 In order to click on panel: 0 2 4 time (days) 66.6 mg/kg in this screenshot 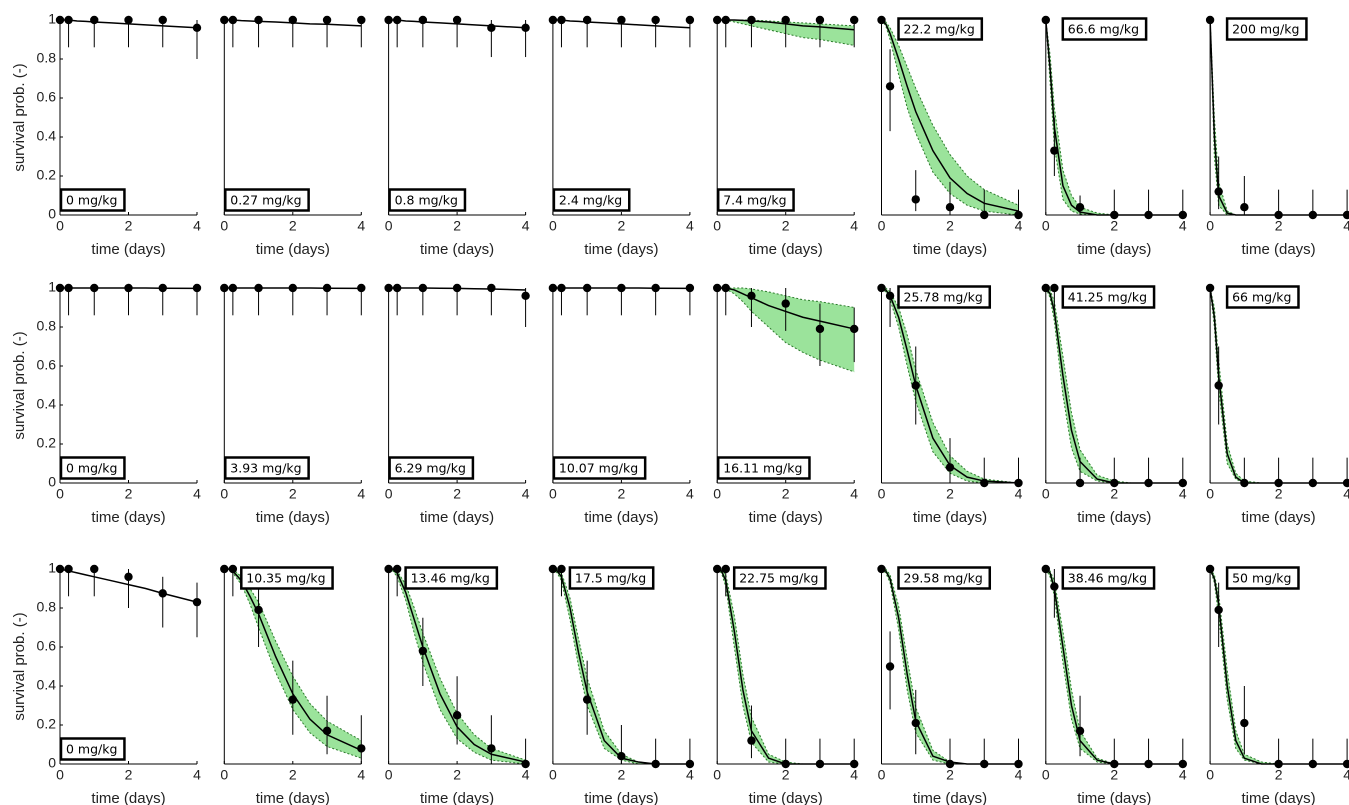, I will do `click(1114, 136)`.